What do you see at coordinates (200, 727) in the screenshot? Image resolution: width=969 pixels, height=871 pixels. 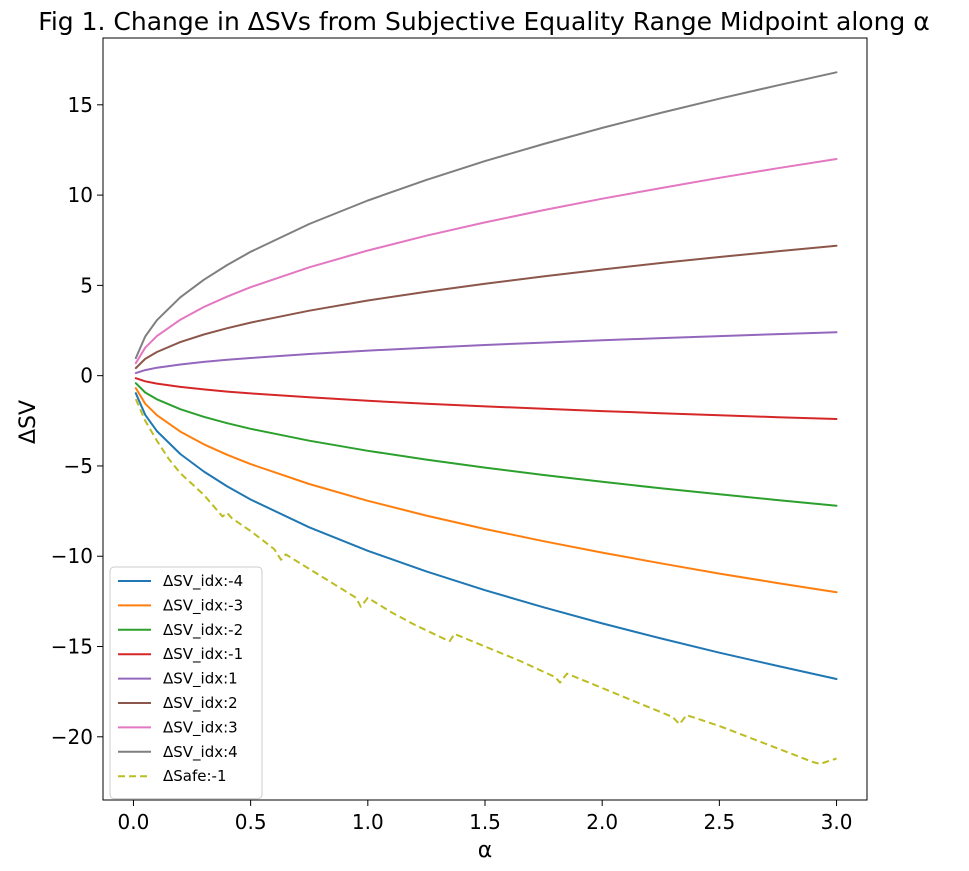 I see `legend-entry: ΔSV_idx:3` at bounding box center [200, 727].